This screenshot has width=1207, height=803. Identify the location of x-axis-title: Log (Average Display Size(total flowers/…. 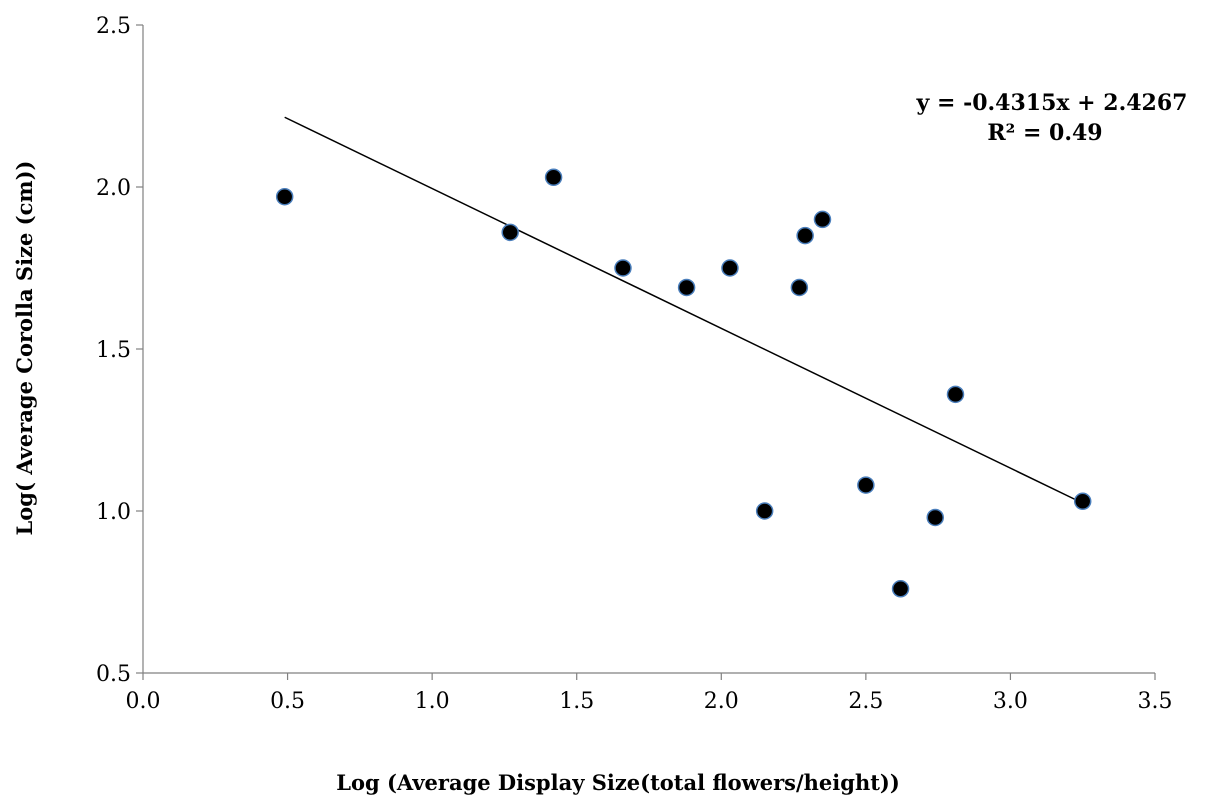
(618, 782).